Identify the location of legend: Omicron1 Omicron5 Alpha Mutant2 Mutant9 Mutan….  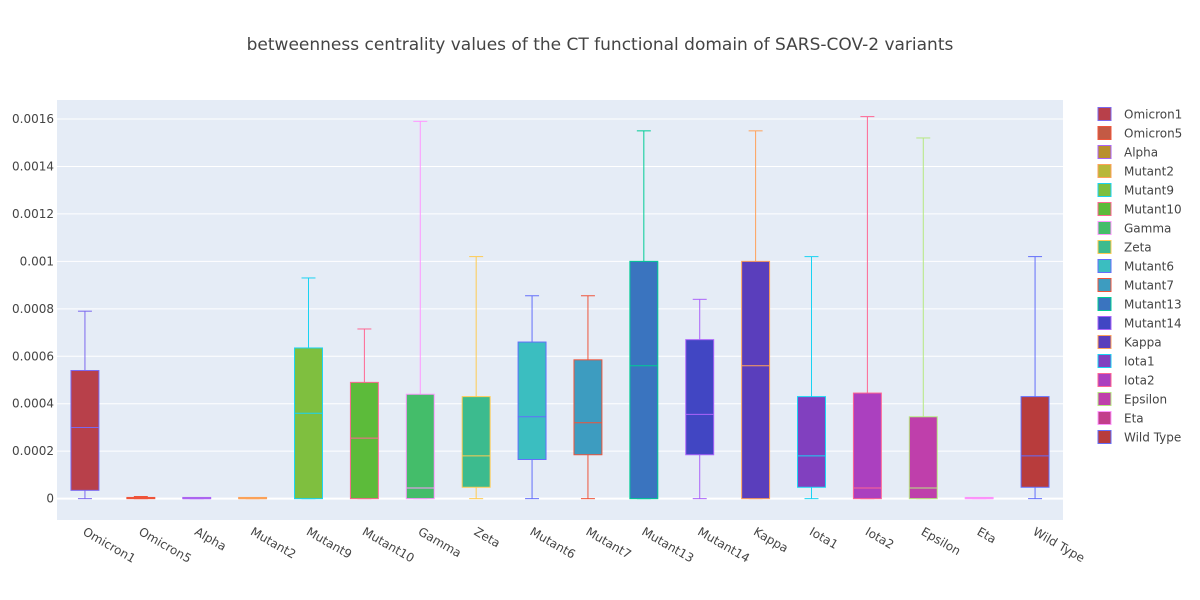
(1139, 276).